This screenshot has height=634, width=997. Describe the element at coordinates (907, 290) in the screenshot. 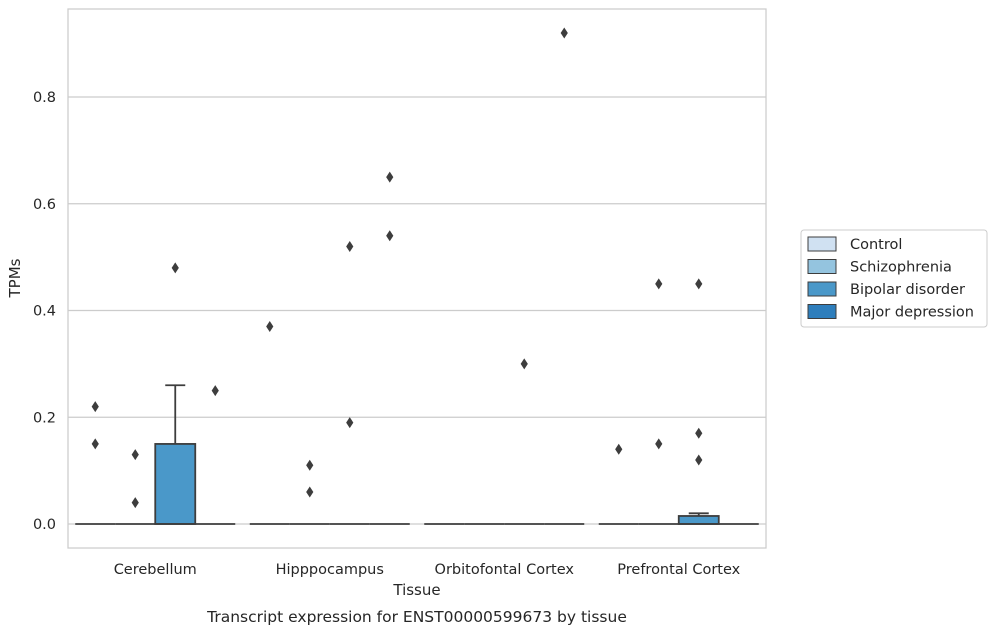

I see `legend-label: Bipolar disorder` at that location.